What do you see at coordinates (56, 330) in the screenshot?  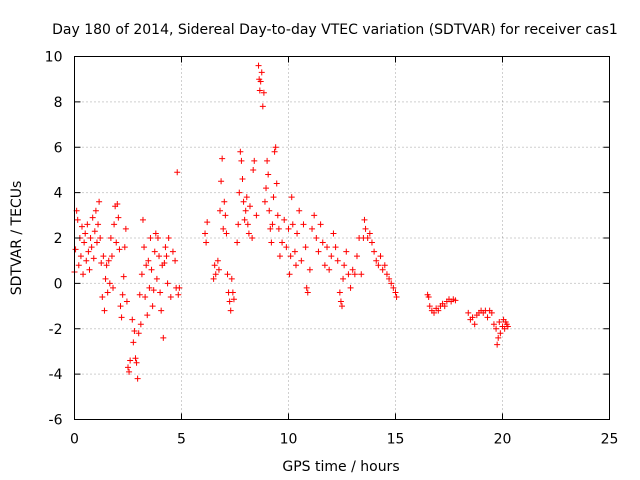 I see `y-tick-label: -2` at bounding box center [56, 330].